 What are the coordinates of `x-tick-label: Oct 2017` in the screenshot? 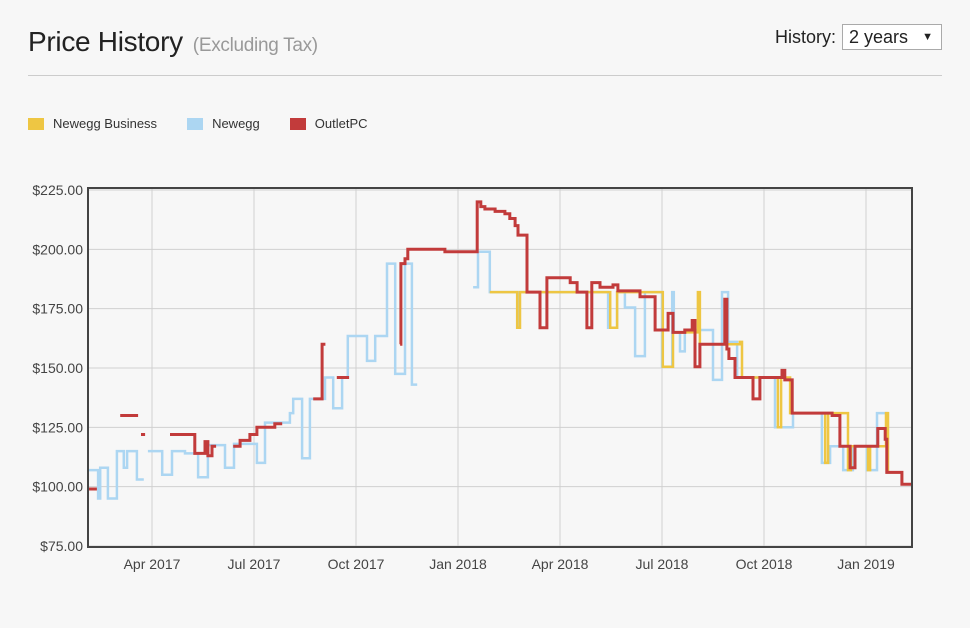 It's located at (356, 564).